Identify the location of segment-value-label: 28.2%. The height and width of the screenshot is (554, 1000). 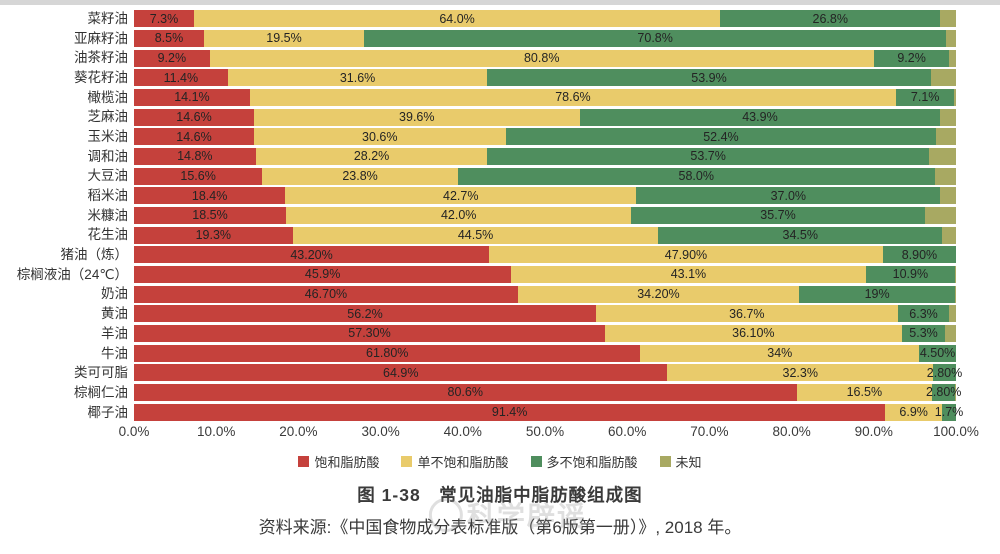
(371, 156).